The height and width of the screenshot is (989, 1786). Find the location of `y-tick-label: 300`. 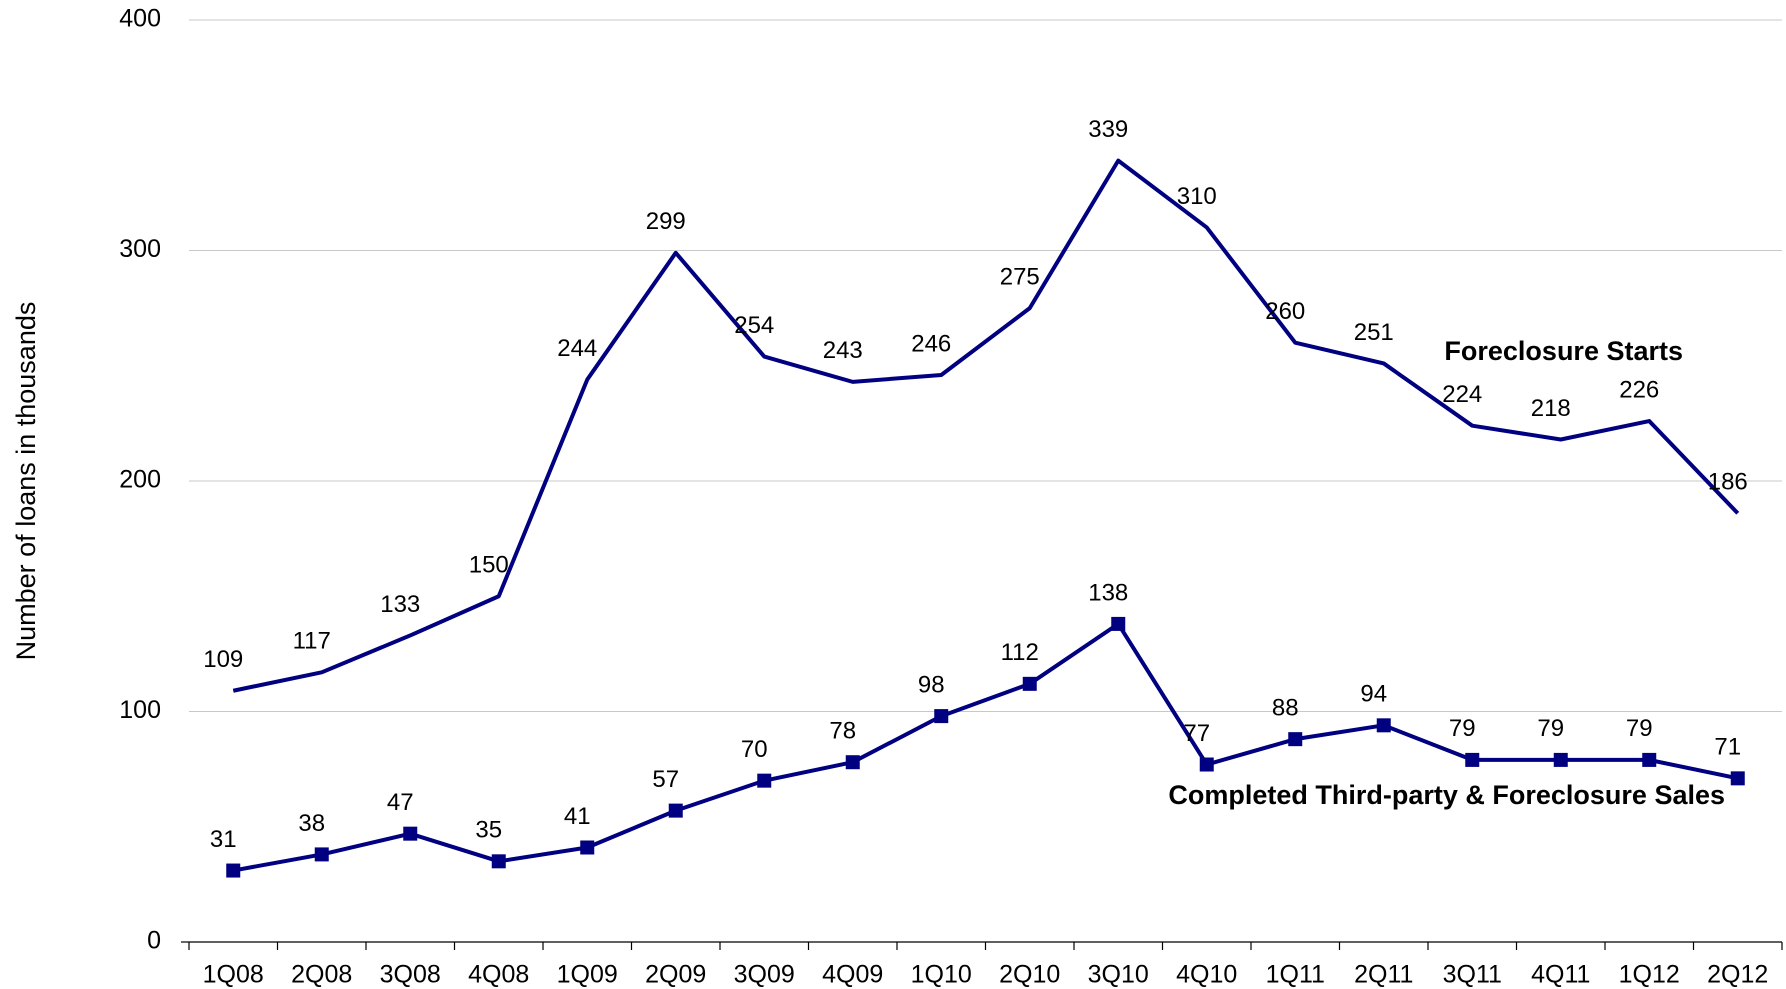

y-tick-label: 300 is located at coordinates (140, 249).